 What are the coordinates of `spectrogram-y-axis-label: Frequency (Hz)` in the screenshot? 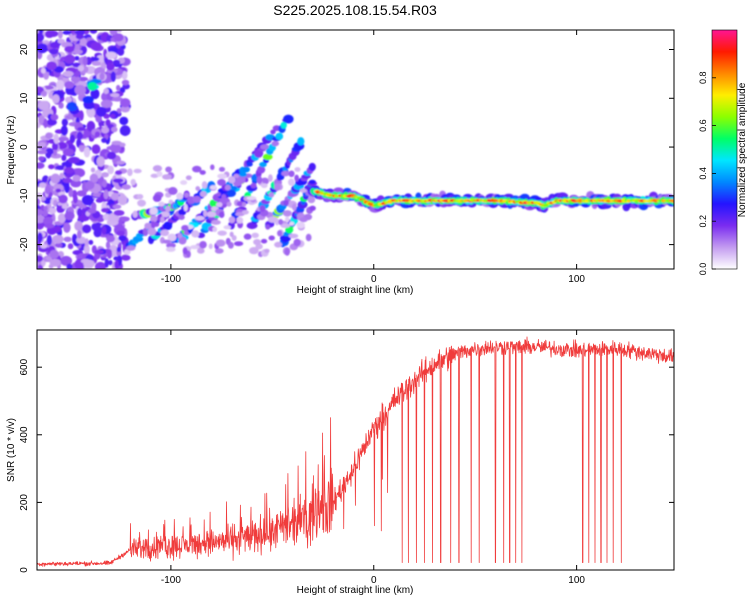 It's located at (11, 150).